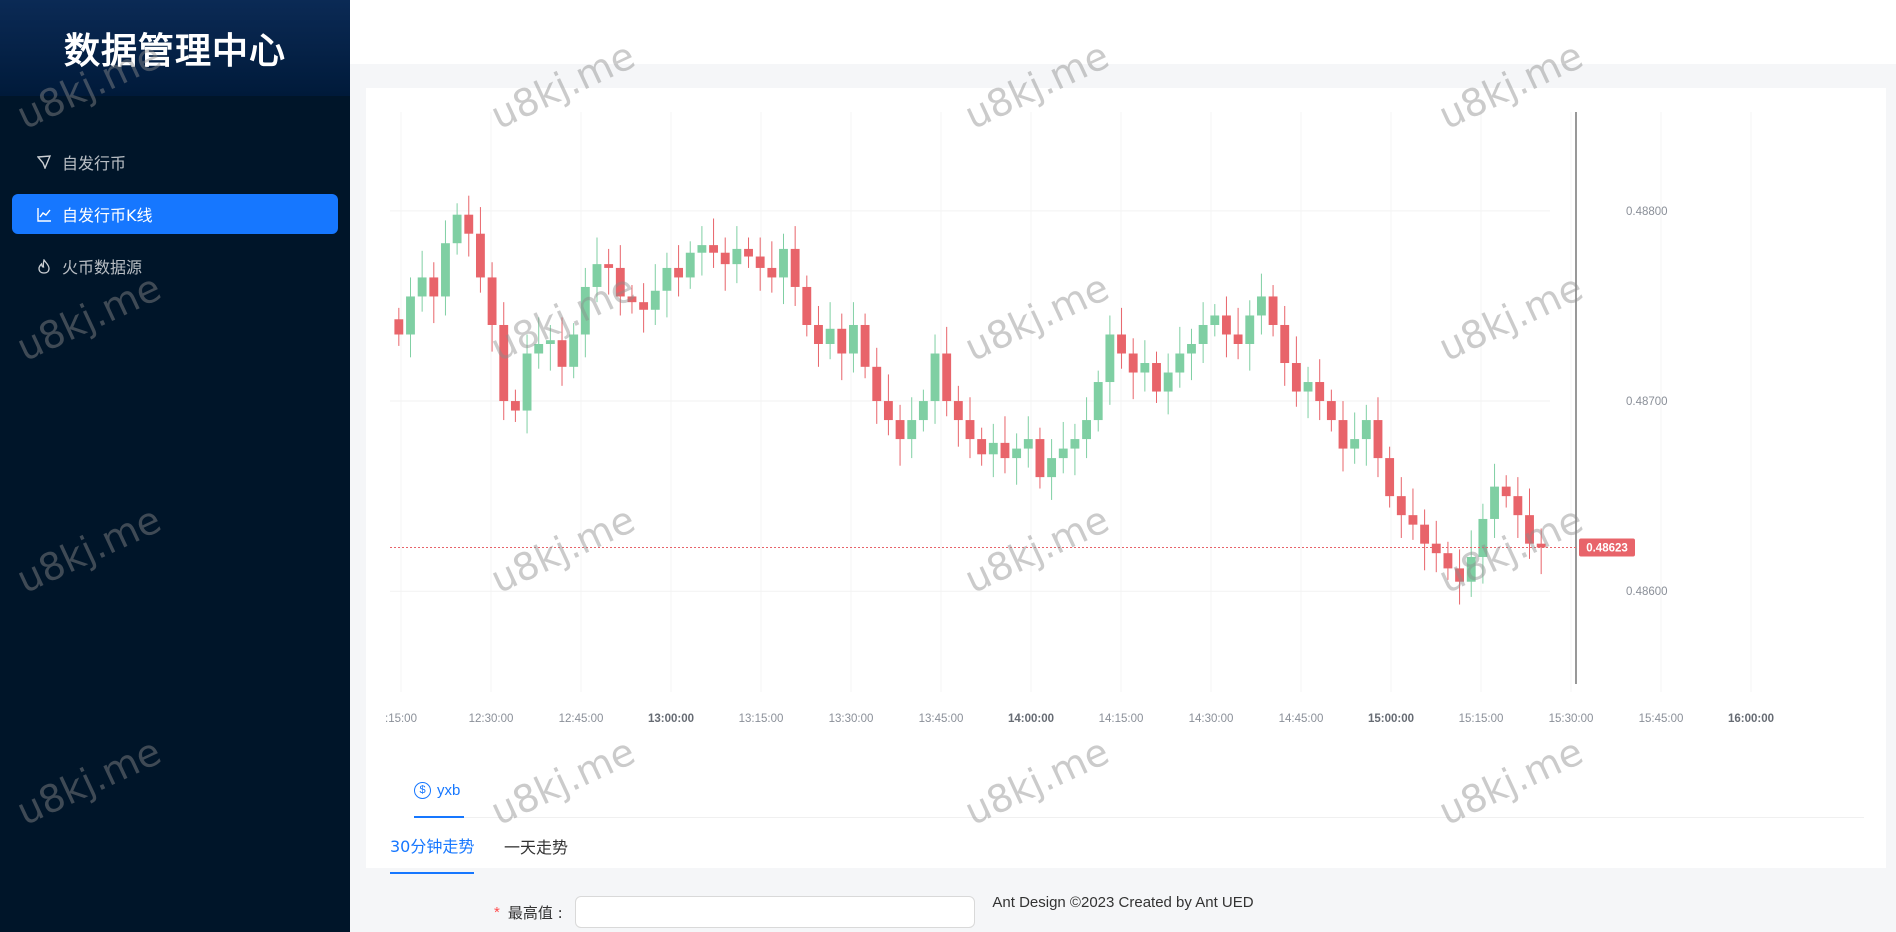 This screenshot has height=932, width=1896. I want to click on max-value-label: 最高值 :, so click(535, 912).